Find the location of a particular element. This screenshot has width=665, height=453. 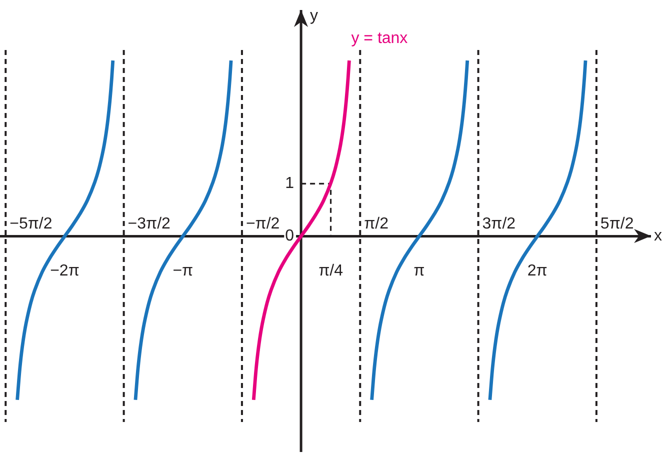

y-tick-label: 0 is located at coordinates (289, 236).